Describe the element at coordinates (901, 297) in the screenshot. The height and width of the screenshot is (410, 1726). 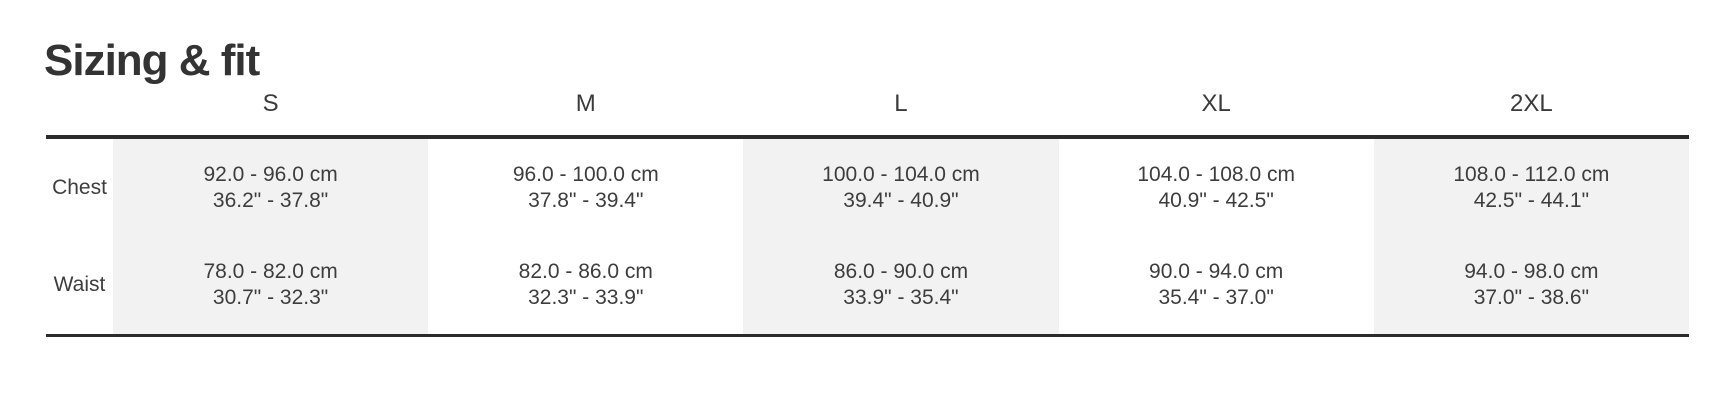
I see `measurement-in: 33.9" - 35.4"` at that location.